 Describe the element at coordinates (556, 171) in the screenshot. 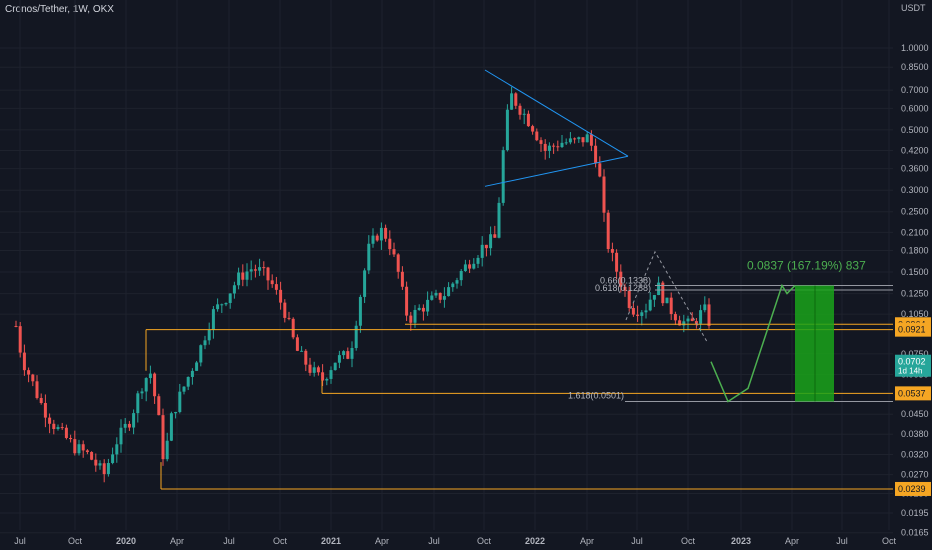

I see `triangle-lower-line` at that location.